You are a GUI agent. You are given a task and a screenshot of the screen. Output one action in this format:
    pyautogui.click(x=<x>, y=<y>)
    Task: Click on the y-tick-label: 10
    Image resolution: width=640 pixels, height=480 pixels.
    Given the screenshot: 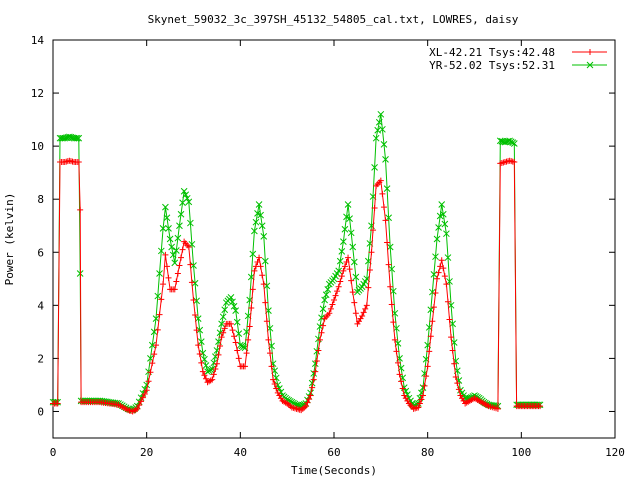 What is the action you would take?
    pyautogui.click(x=37, y=146)
    